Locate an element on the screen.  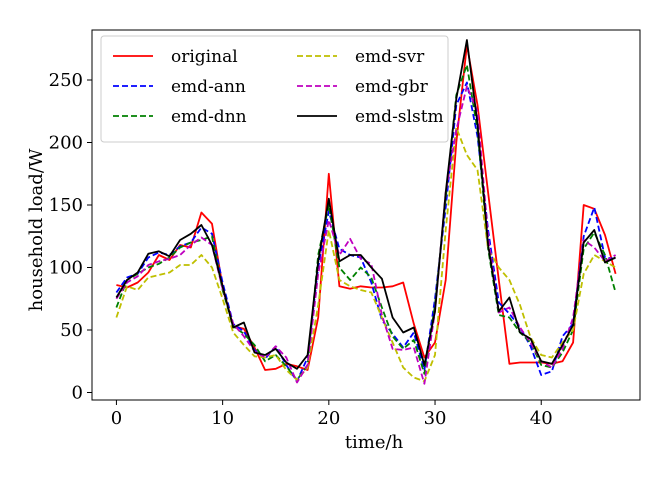
x-tick-label: 0 is located at coordinates (116, 418).